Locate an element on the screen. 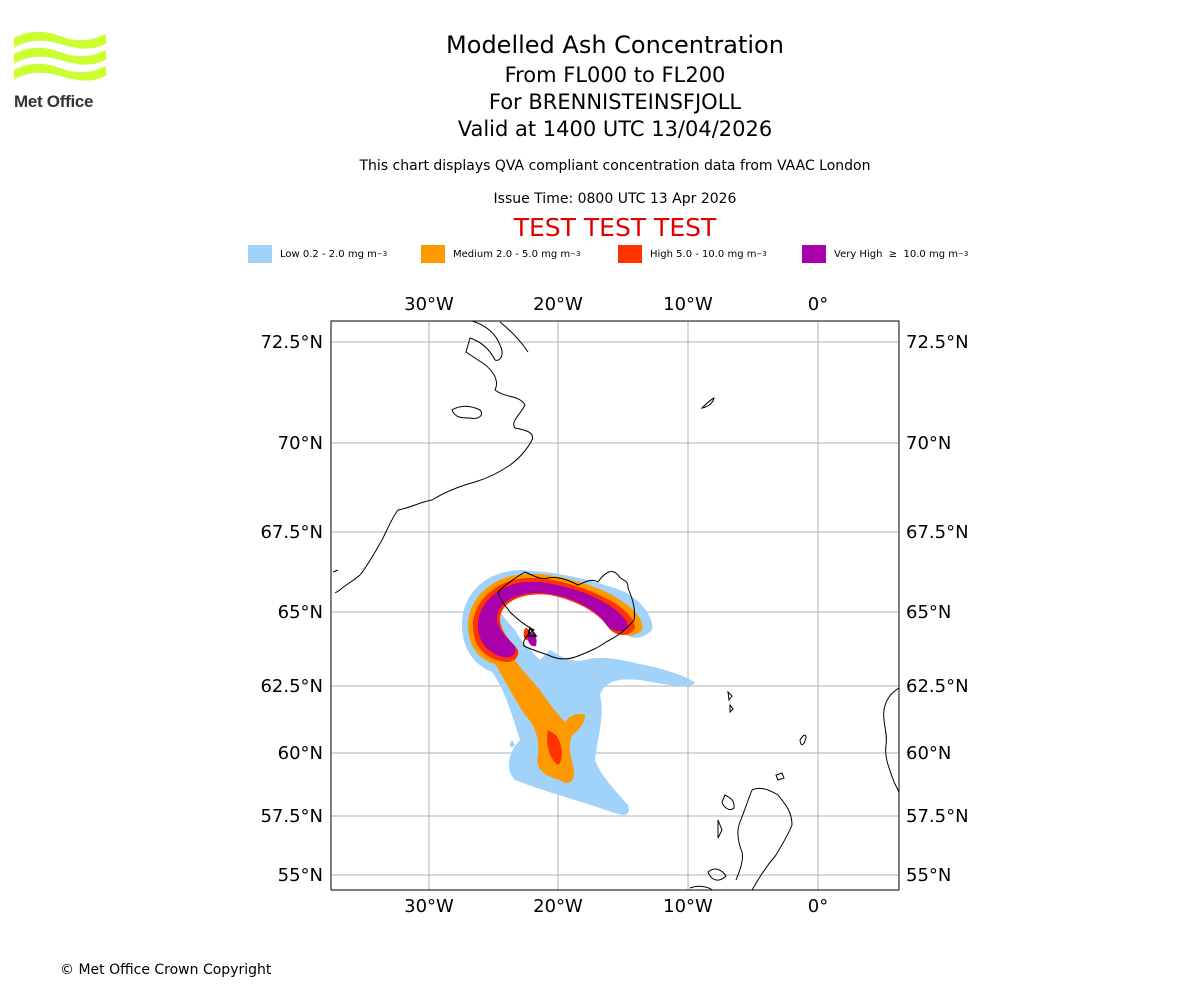 The height and width of the screenshot is (1000, 1200). legend-very-high: Very High ≥ 10.0 mg m −3 is located at coordinates (885, 254).